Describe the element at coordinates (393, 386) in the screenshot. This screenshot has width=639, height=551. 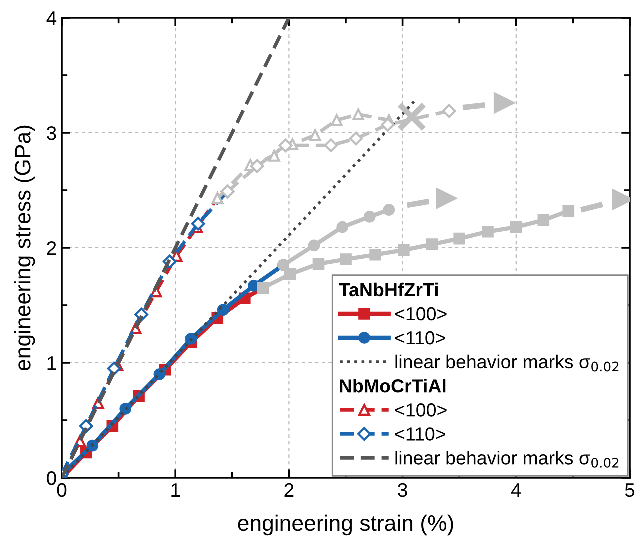
I see `annotation: NbMoCrTiAl` at that location.